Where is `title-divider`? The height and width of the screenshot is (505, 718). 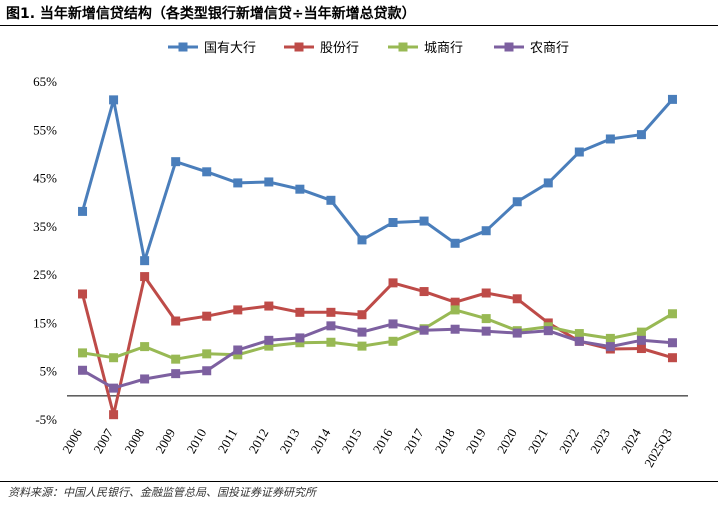 title-divider is located at coordinates (359, 25).